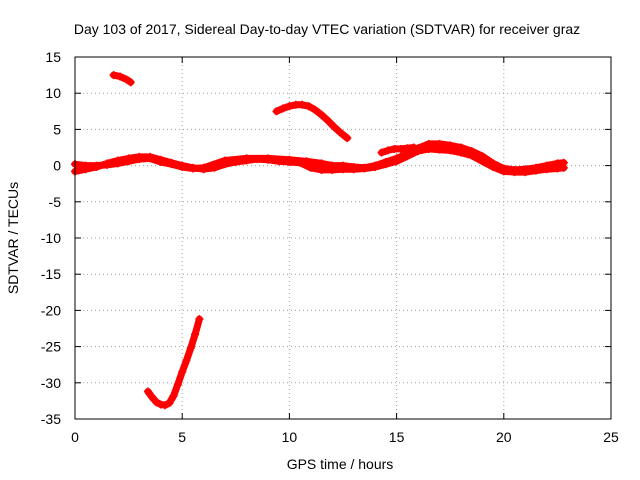 This screenshot has height=480, width=640. Describe the element at coordinates (55, 202) in the screenshot. I see `y-tick-label-4: -5` at that location.